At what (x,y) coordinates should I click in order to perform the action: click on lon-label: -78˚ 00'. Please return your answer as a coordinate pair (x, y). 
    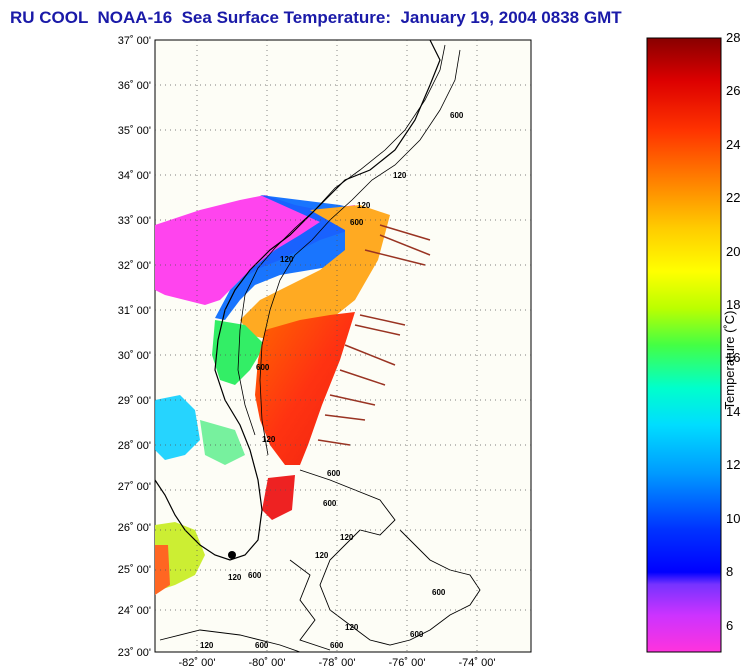
    Looking at the image, I should click on (337, 663).